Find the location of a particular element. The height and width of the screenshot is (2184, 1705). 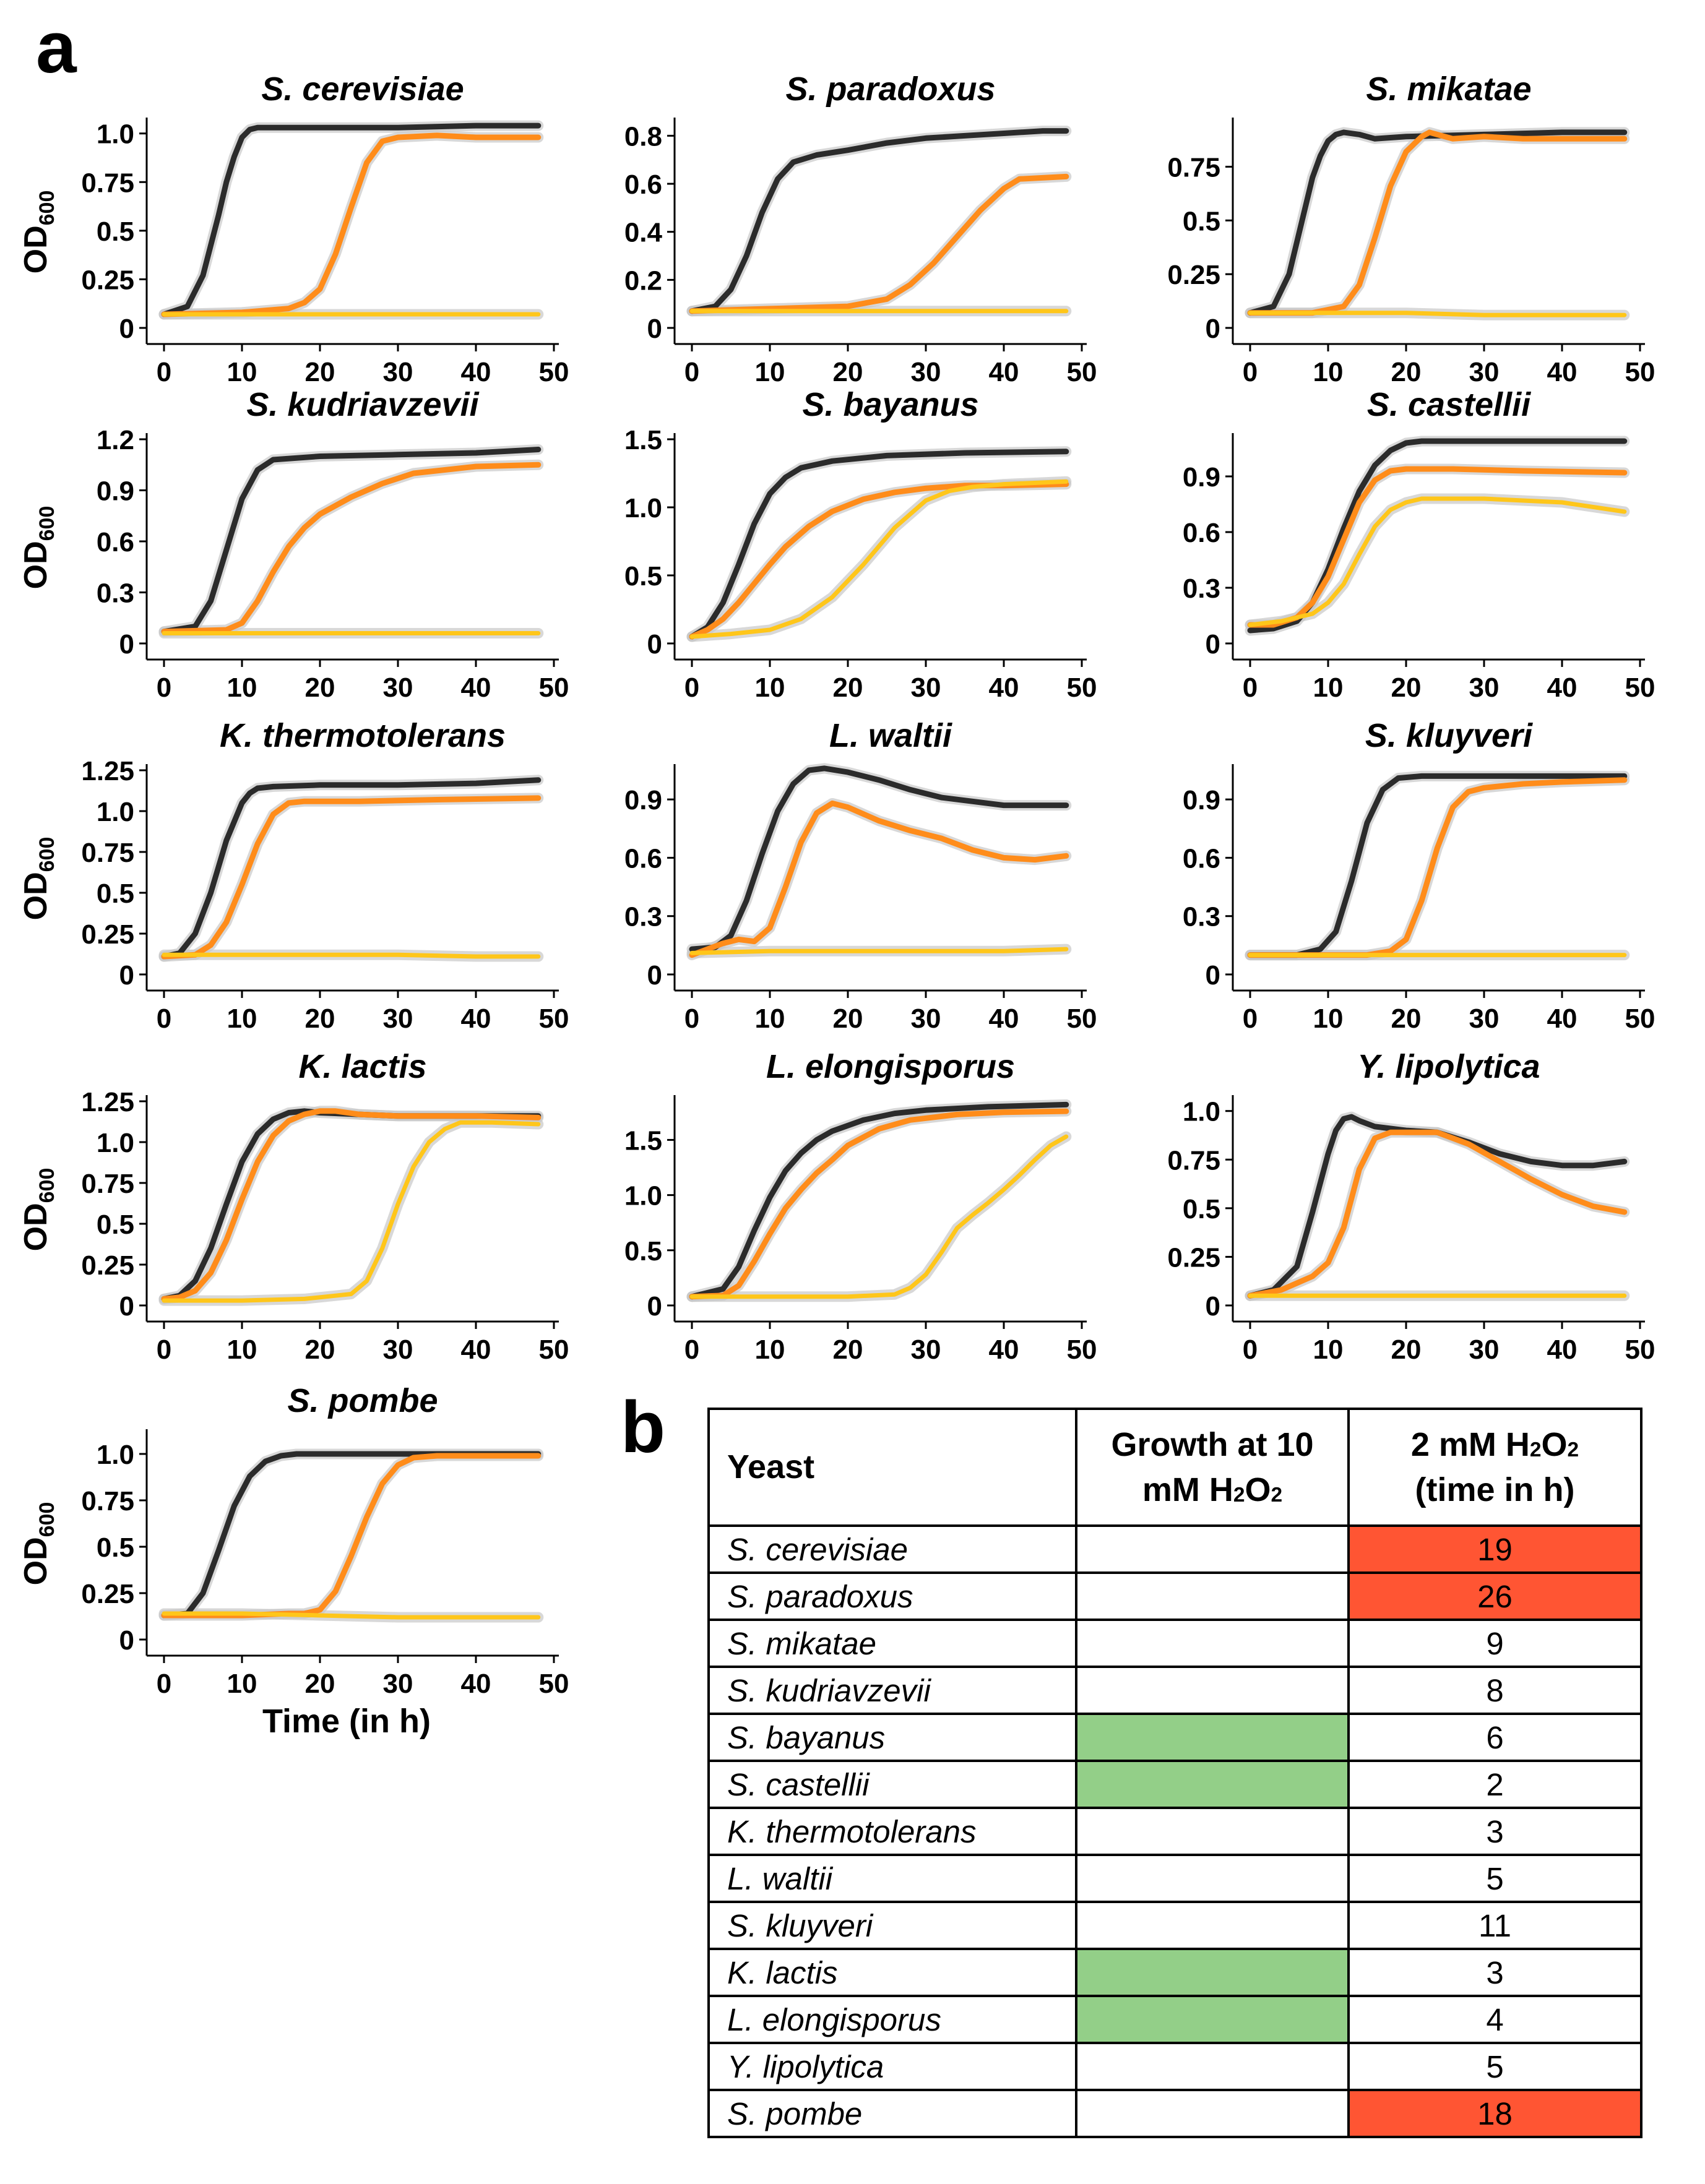

chart-title: K. thermotolerans is located at coordinates (363, 735).